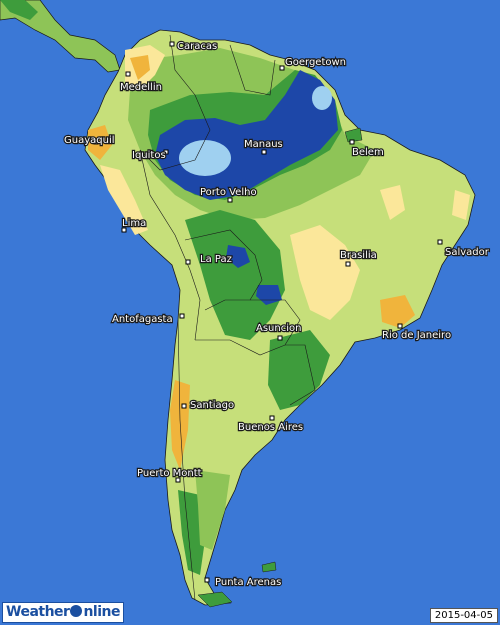 The width and height of the screenshot is (500, 625). What do you see at coordinates (325, 272) in the screenshot?
I see `dry-brazil-highlands` at bounding box center [325, 272].